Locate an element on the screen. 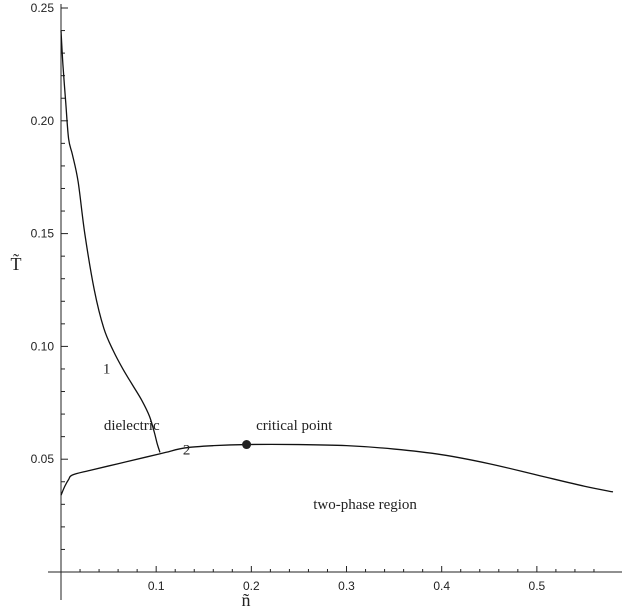  points is located at coordinates (247, 445).